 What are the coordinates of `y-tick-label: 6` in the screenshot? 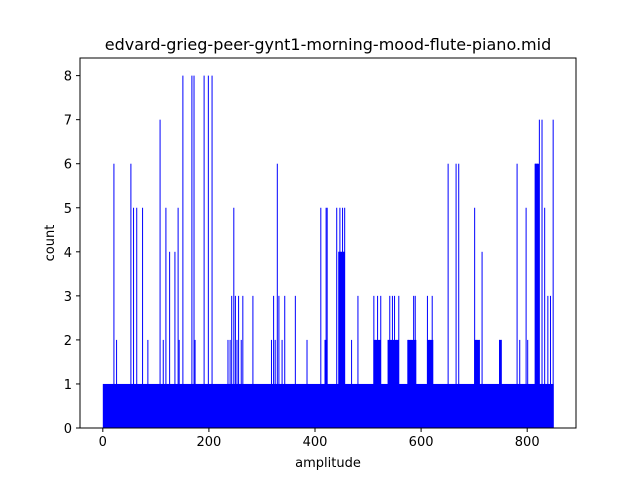 It's located at (68, 165).